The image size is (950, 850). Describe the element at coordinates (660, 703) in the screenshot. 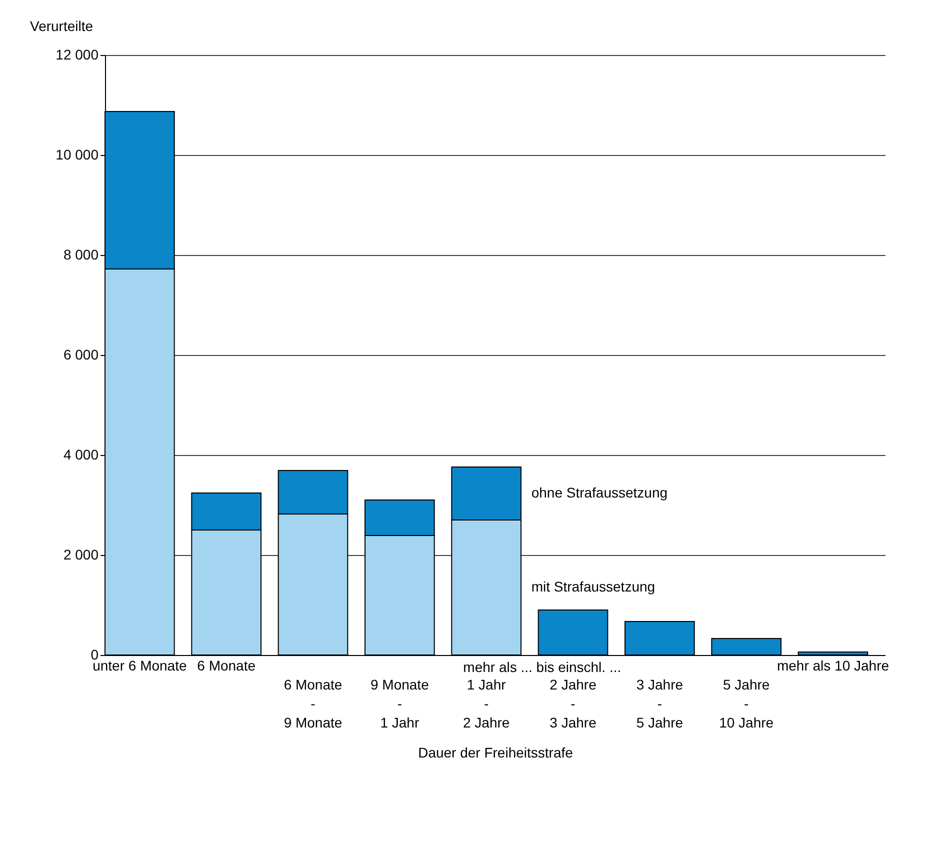

I see `x-tick-label: 3 Jahre - 5 Jahre` at that location.